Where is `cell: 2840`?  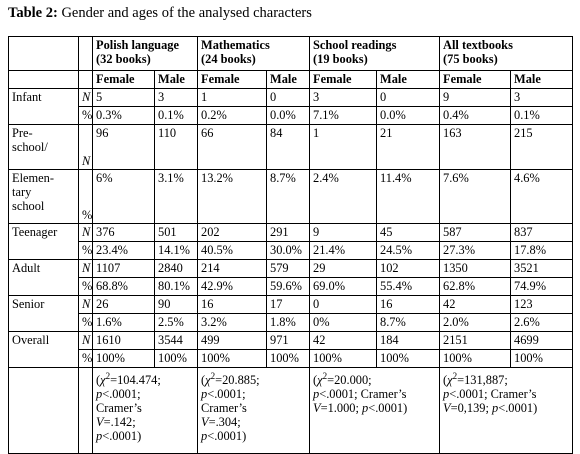
cell: 2840 is located at coordinates (176, 268).